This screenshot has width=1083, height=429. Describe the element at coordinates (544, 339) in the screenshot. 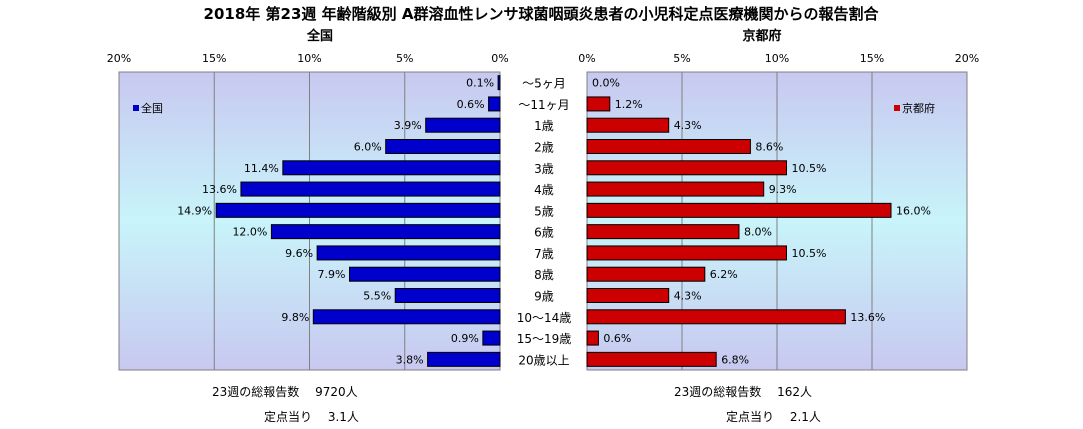

I see `category-label: 15～19歳` at that location.